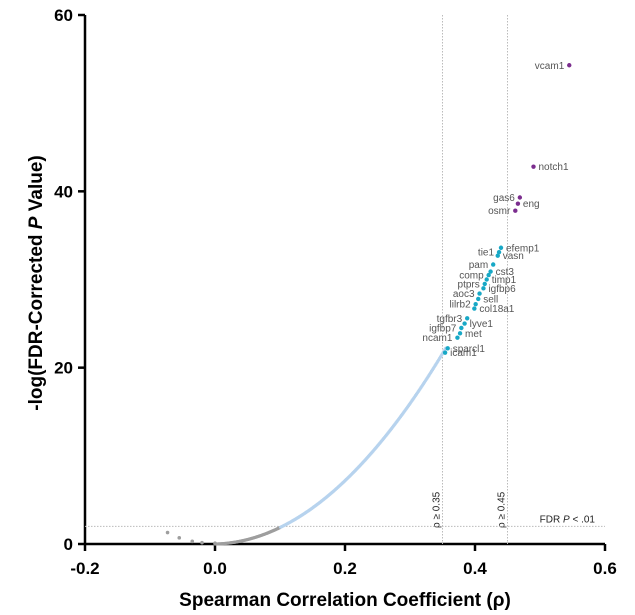  I want to click on label-comp: comp, so click(471, 276).